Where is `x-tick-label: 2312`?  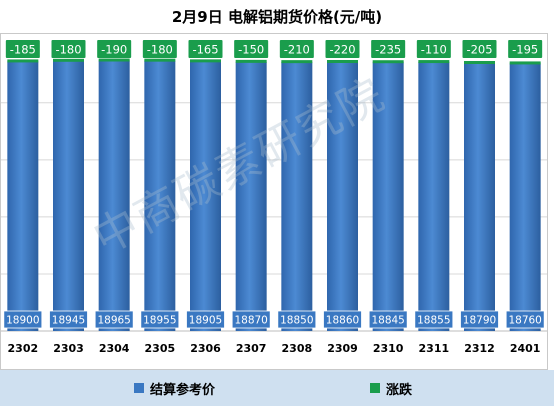
x-tick-label: 2312 is located at coordinates (479, 348).